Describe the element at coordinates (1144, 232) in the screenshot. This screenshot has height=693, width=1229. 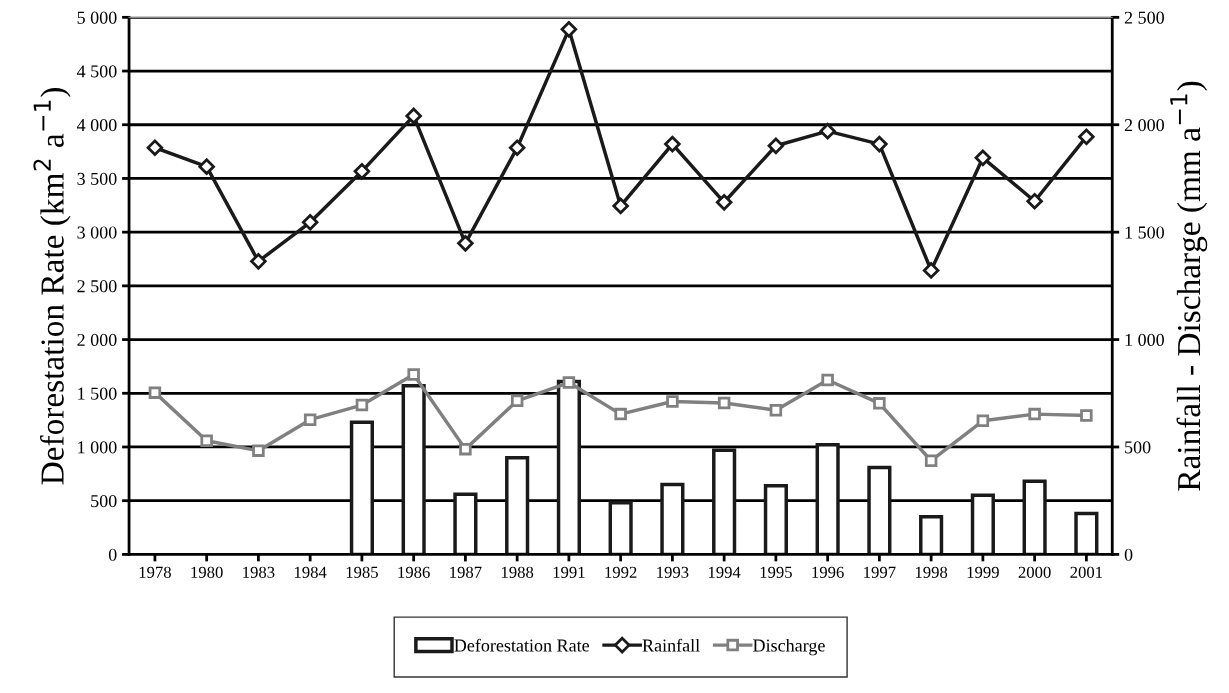
I see `y2-tick-label: 1 500` at that location.